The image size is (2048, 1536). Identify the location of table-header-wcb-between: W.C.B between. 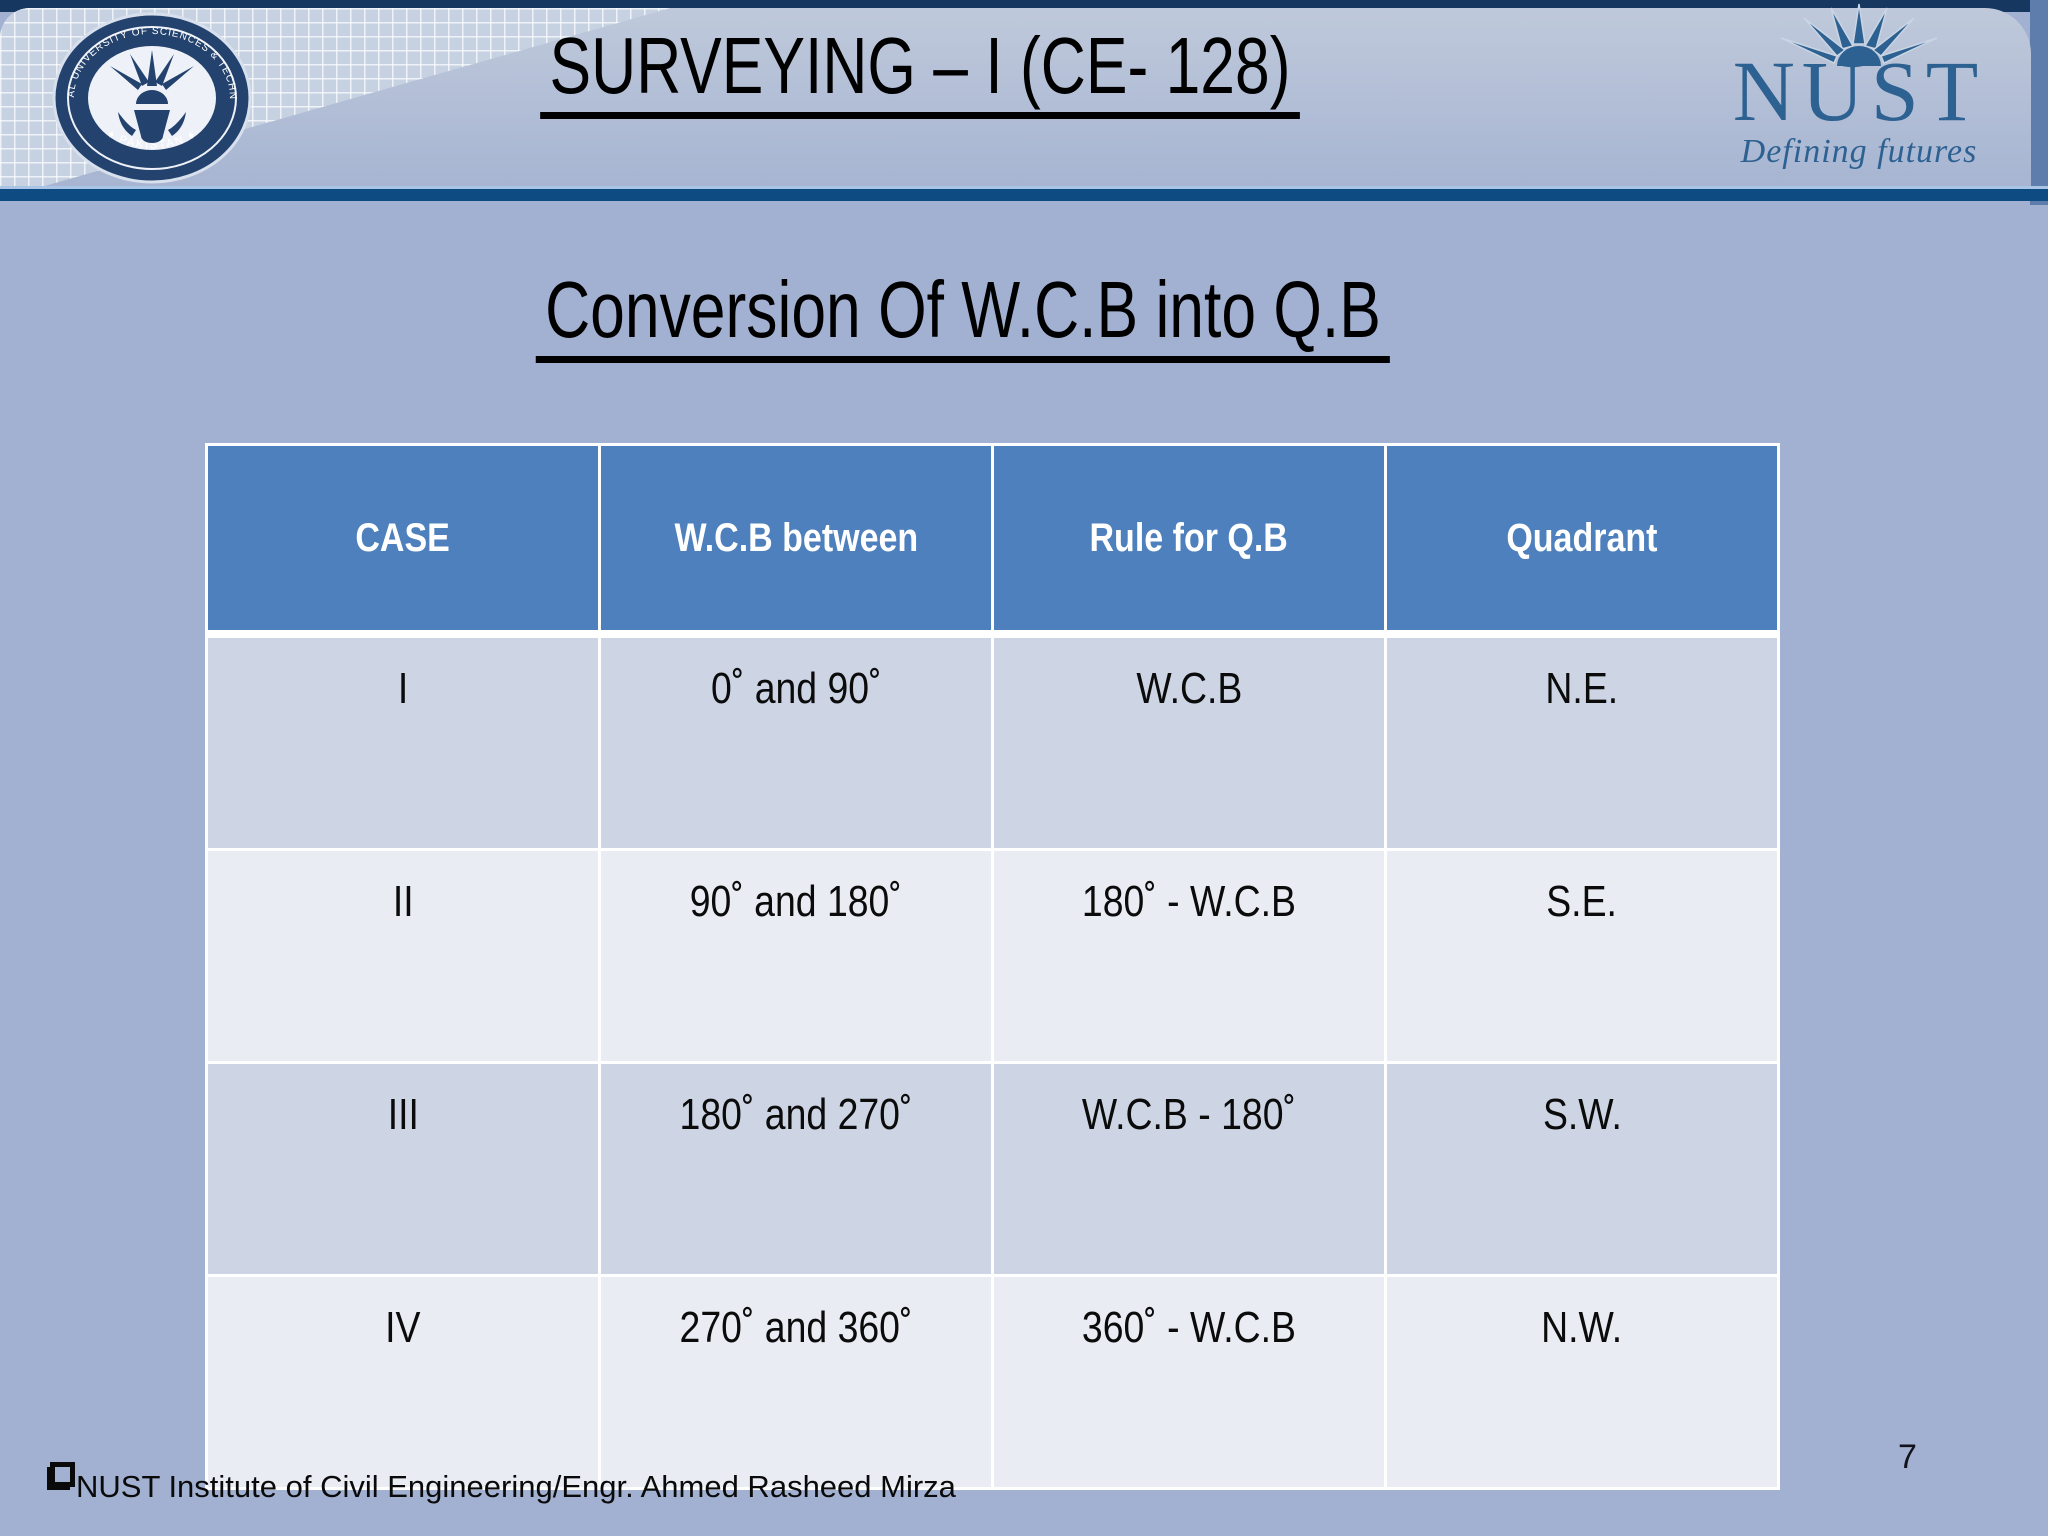
(796, 540).